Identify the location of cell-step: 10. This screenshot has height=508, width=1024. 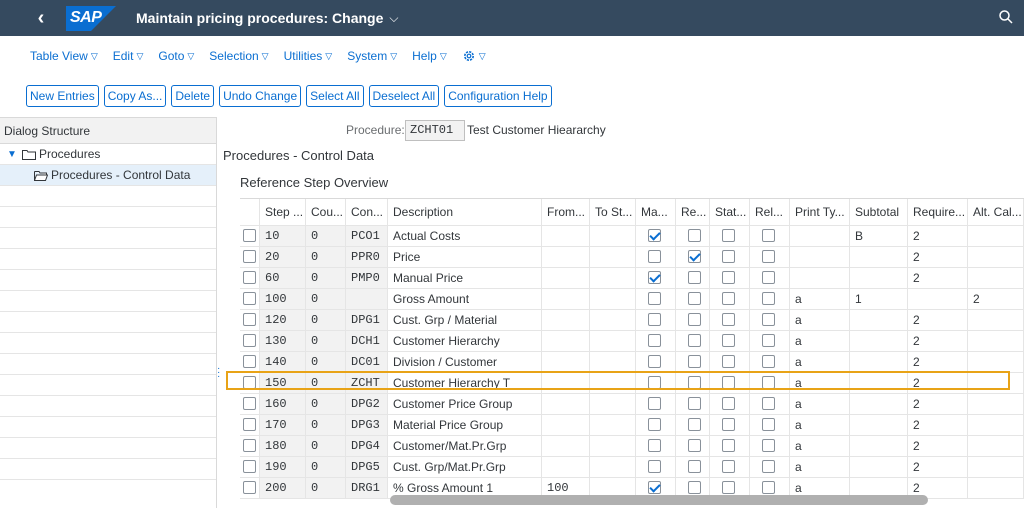
(283, 236).